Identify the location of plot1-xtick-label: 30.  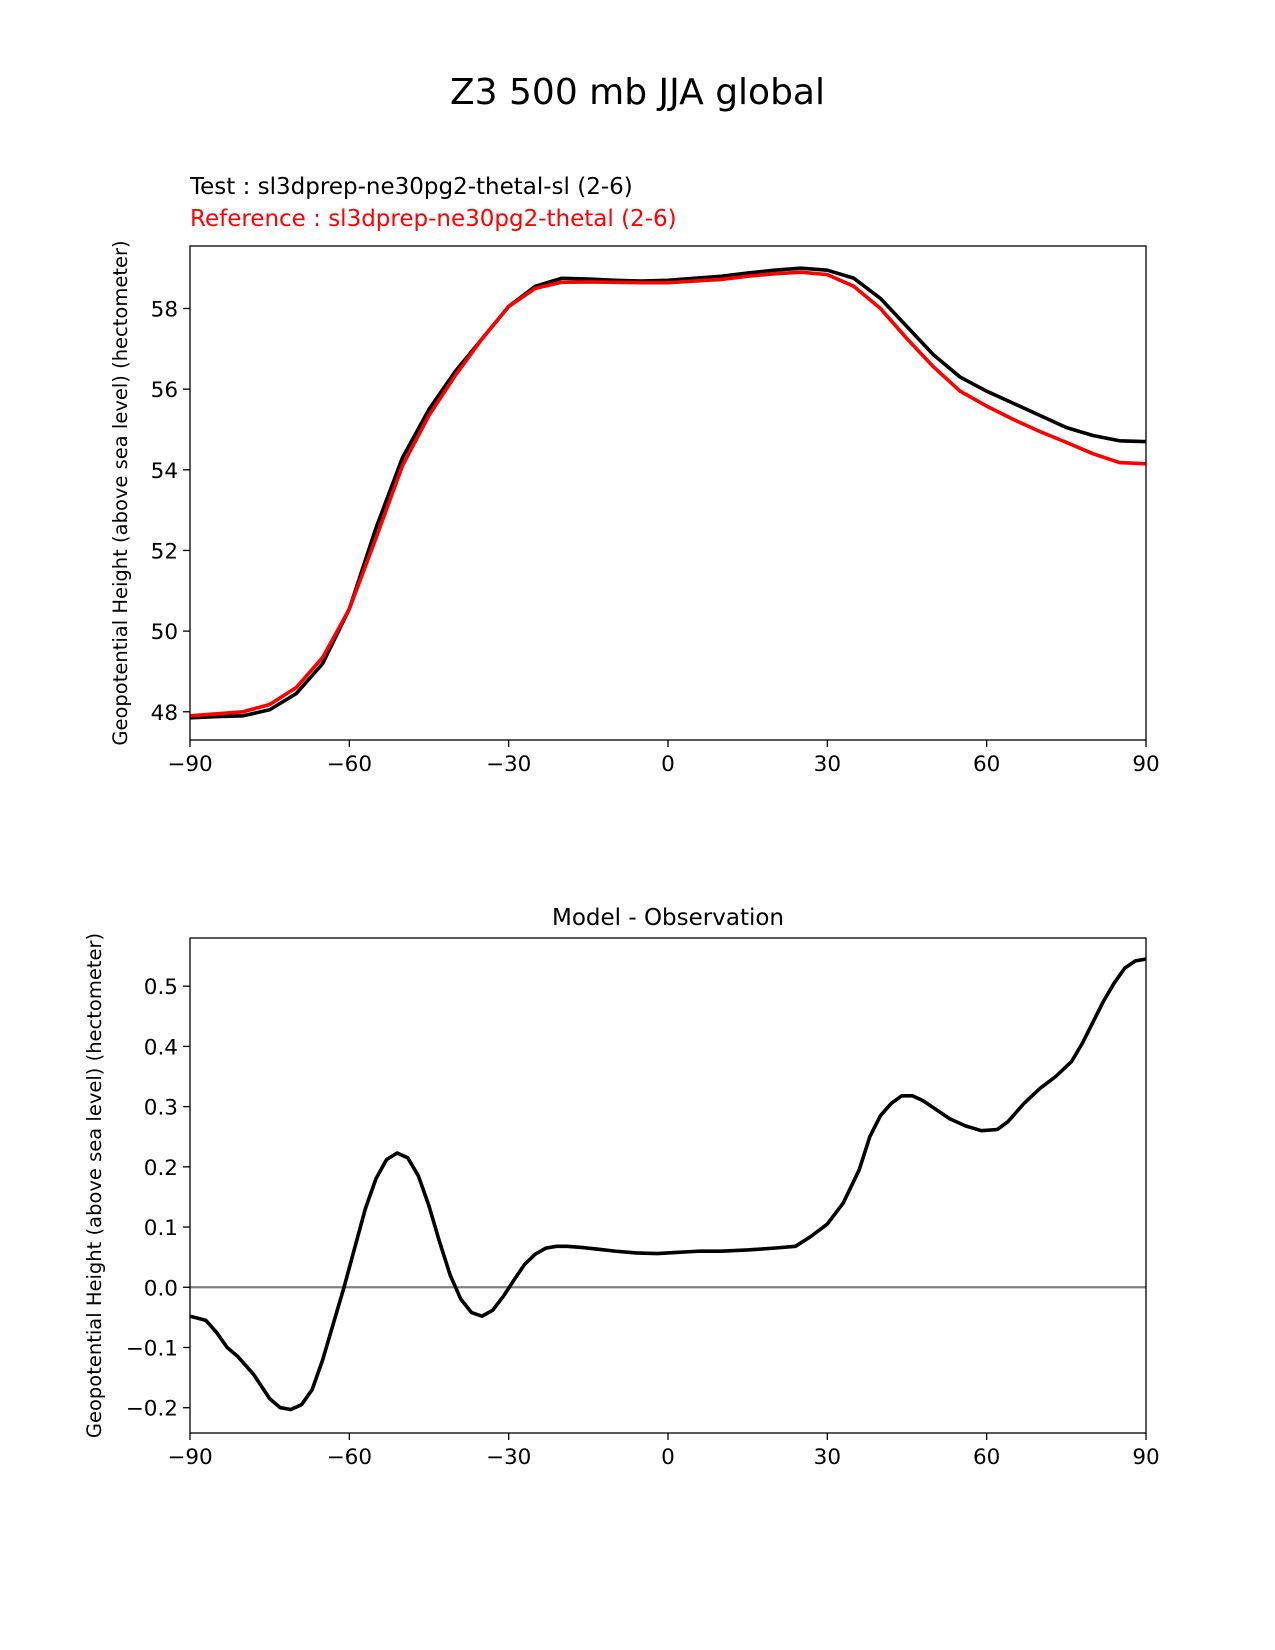
(827, 764).